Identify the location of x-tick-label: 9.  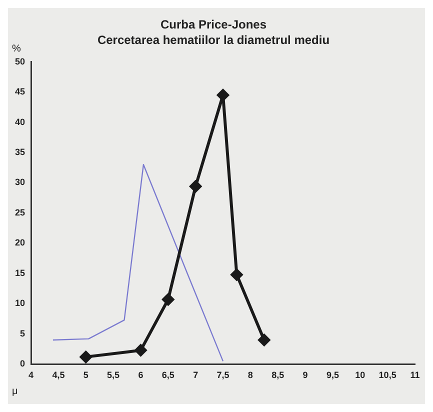
(305, 375).